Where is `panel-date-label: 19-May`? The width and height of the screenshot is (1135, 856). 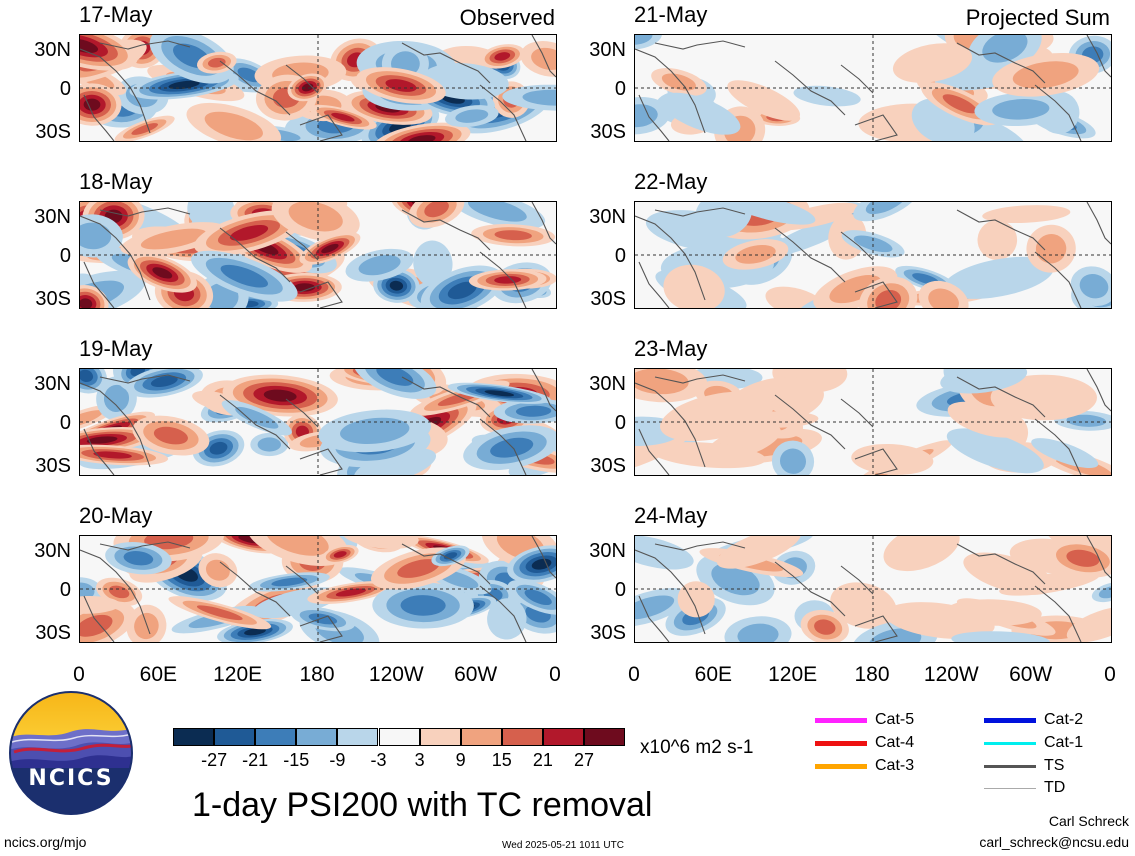
panel-date-label: 19-May is located at coordinates (116, 348).